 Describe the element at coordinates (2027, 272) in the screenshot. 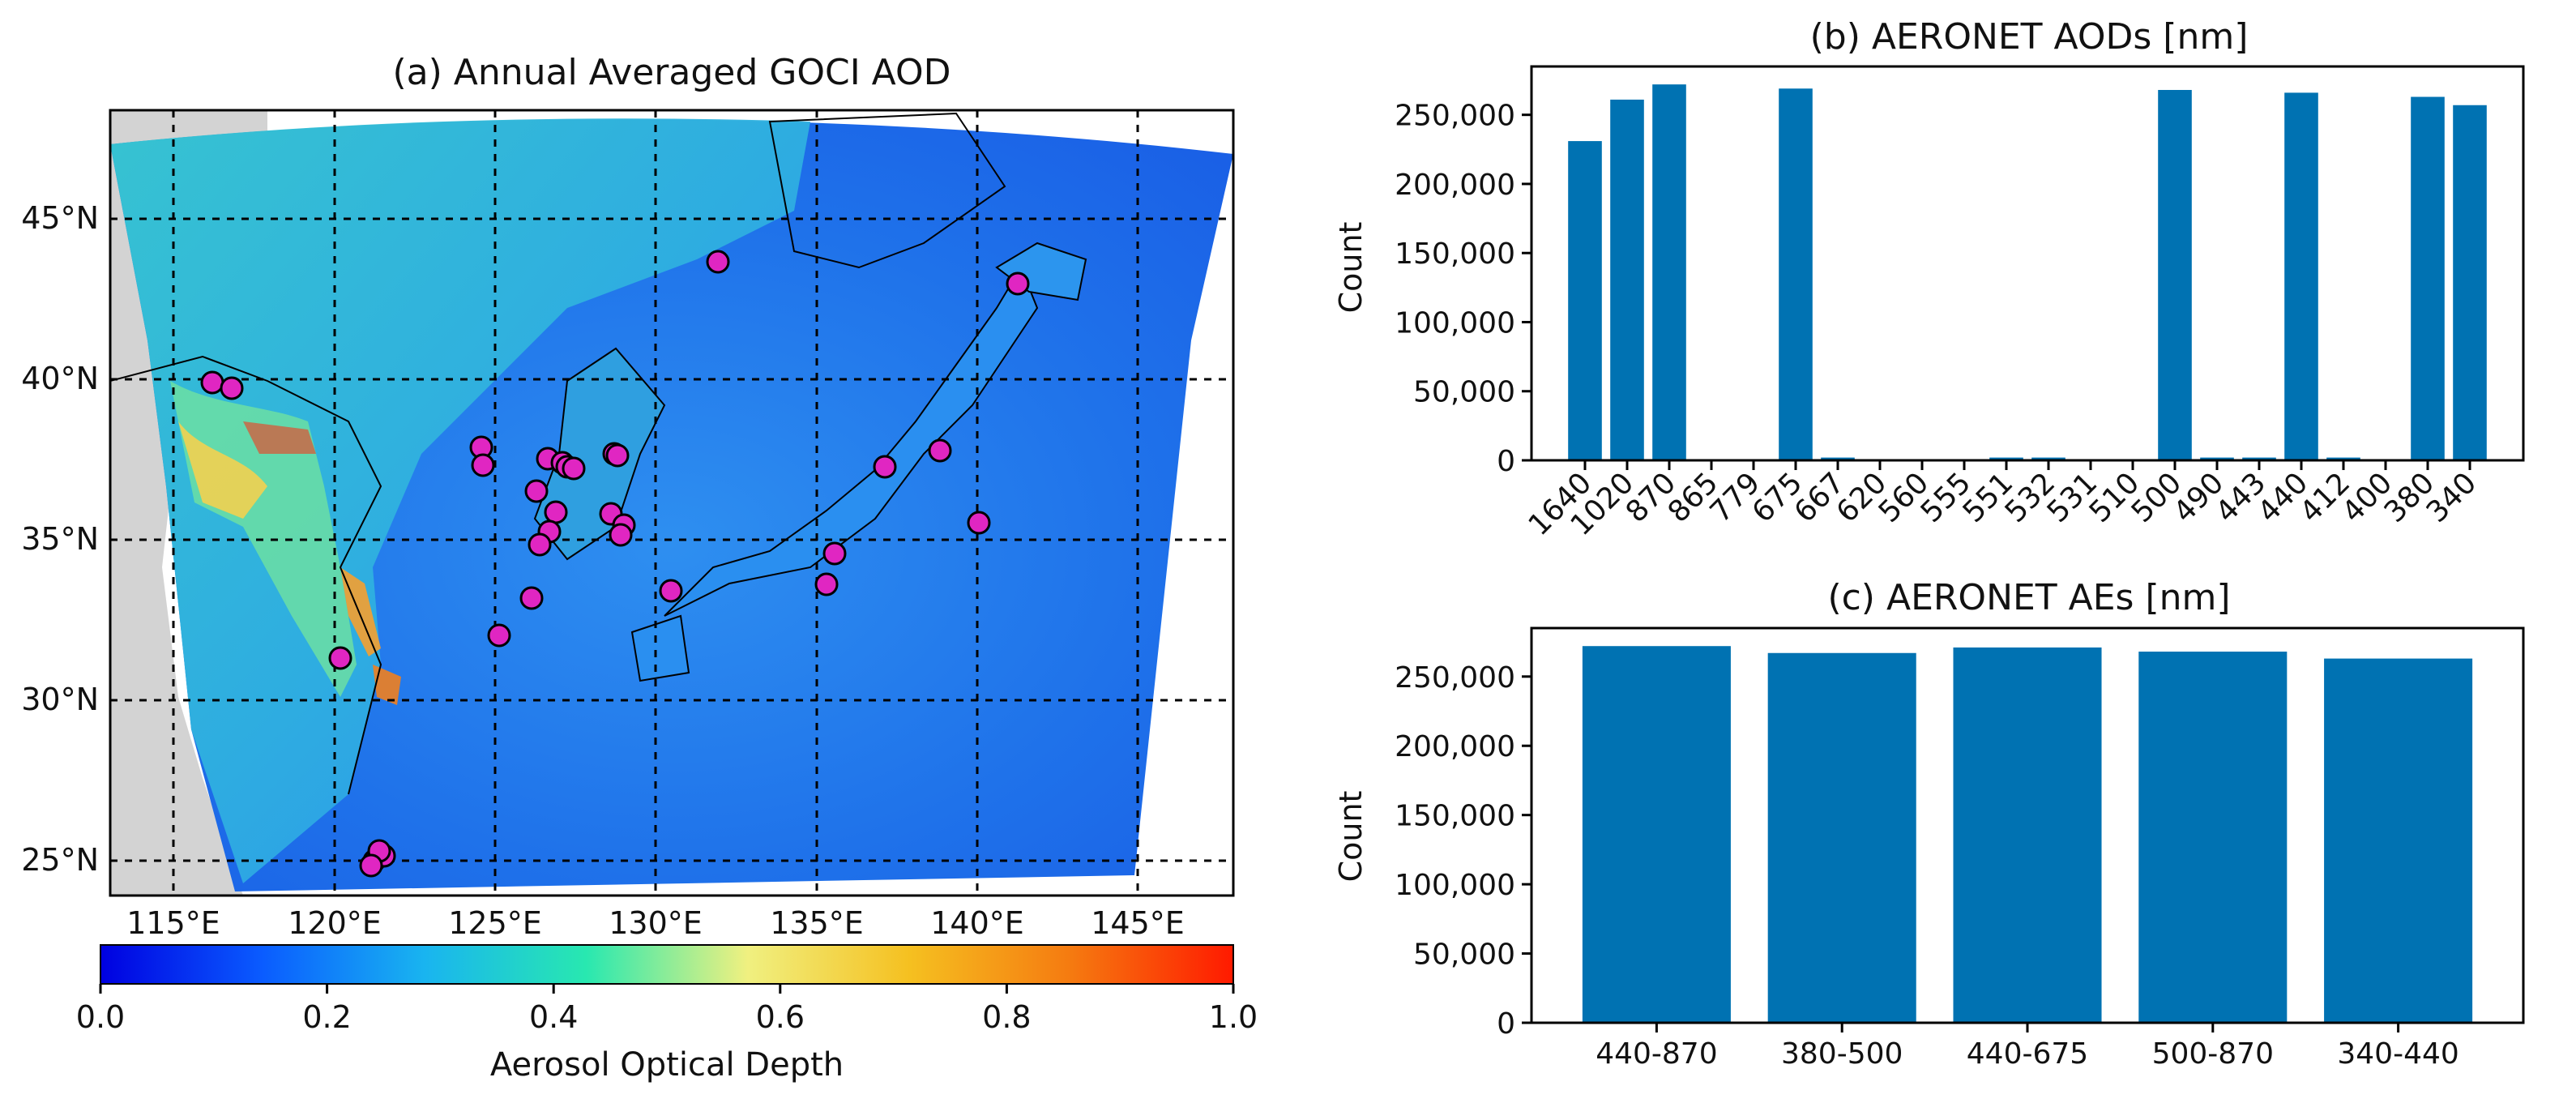

I see `chart-b-bars` at that location.